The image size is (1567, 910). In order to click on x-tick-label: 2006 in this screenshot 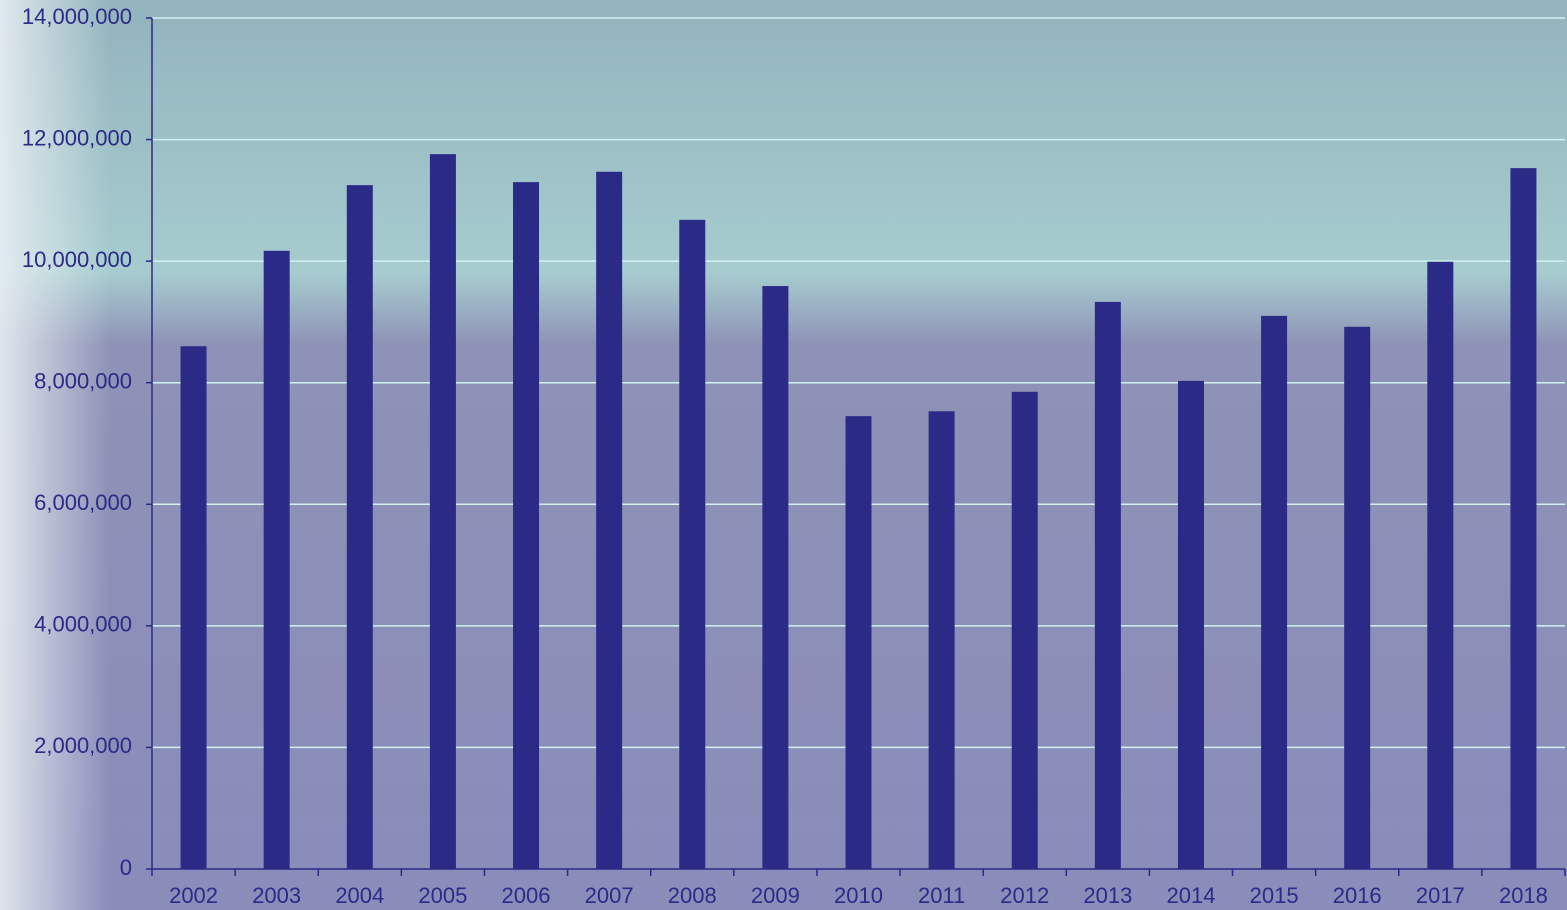, I will do `click(526, 895)`.